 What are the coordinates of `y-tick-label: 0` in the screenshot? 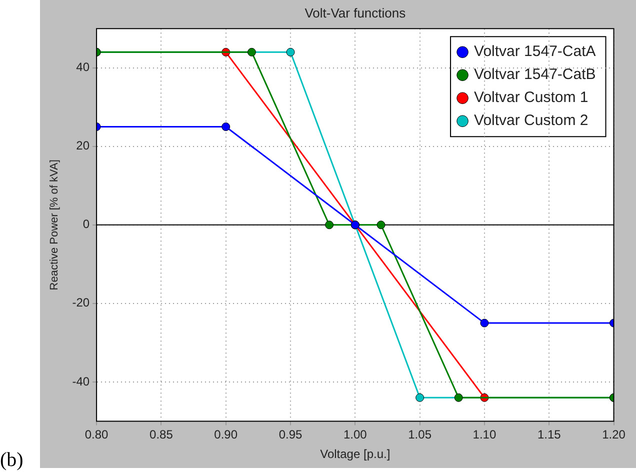 It's located at (86, 224).